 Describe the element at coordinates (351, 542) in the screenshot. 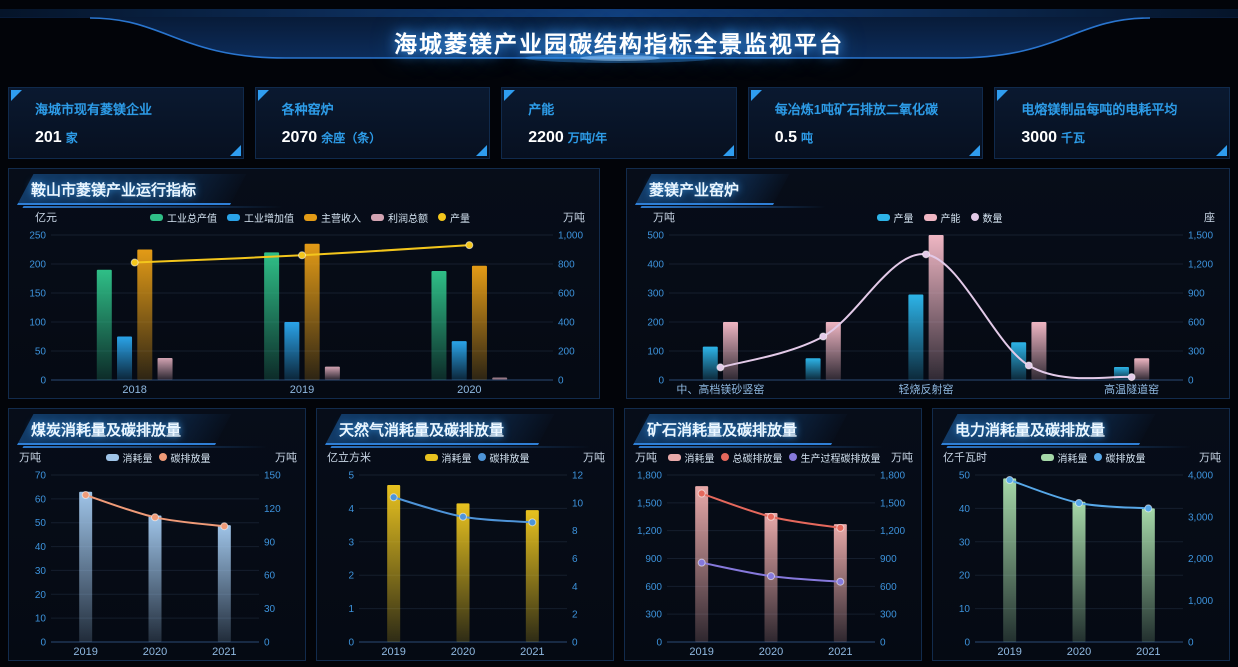

I see `left-axis-tick: 3` at that location.